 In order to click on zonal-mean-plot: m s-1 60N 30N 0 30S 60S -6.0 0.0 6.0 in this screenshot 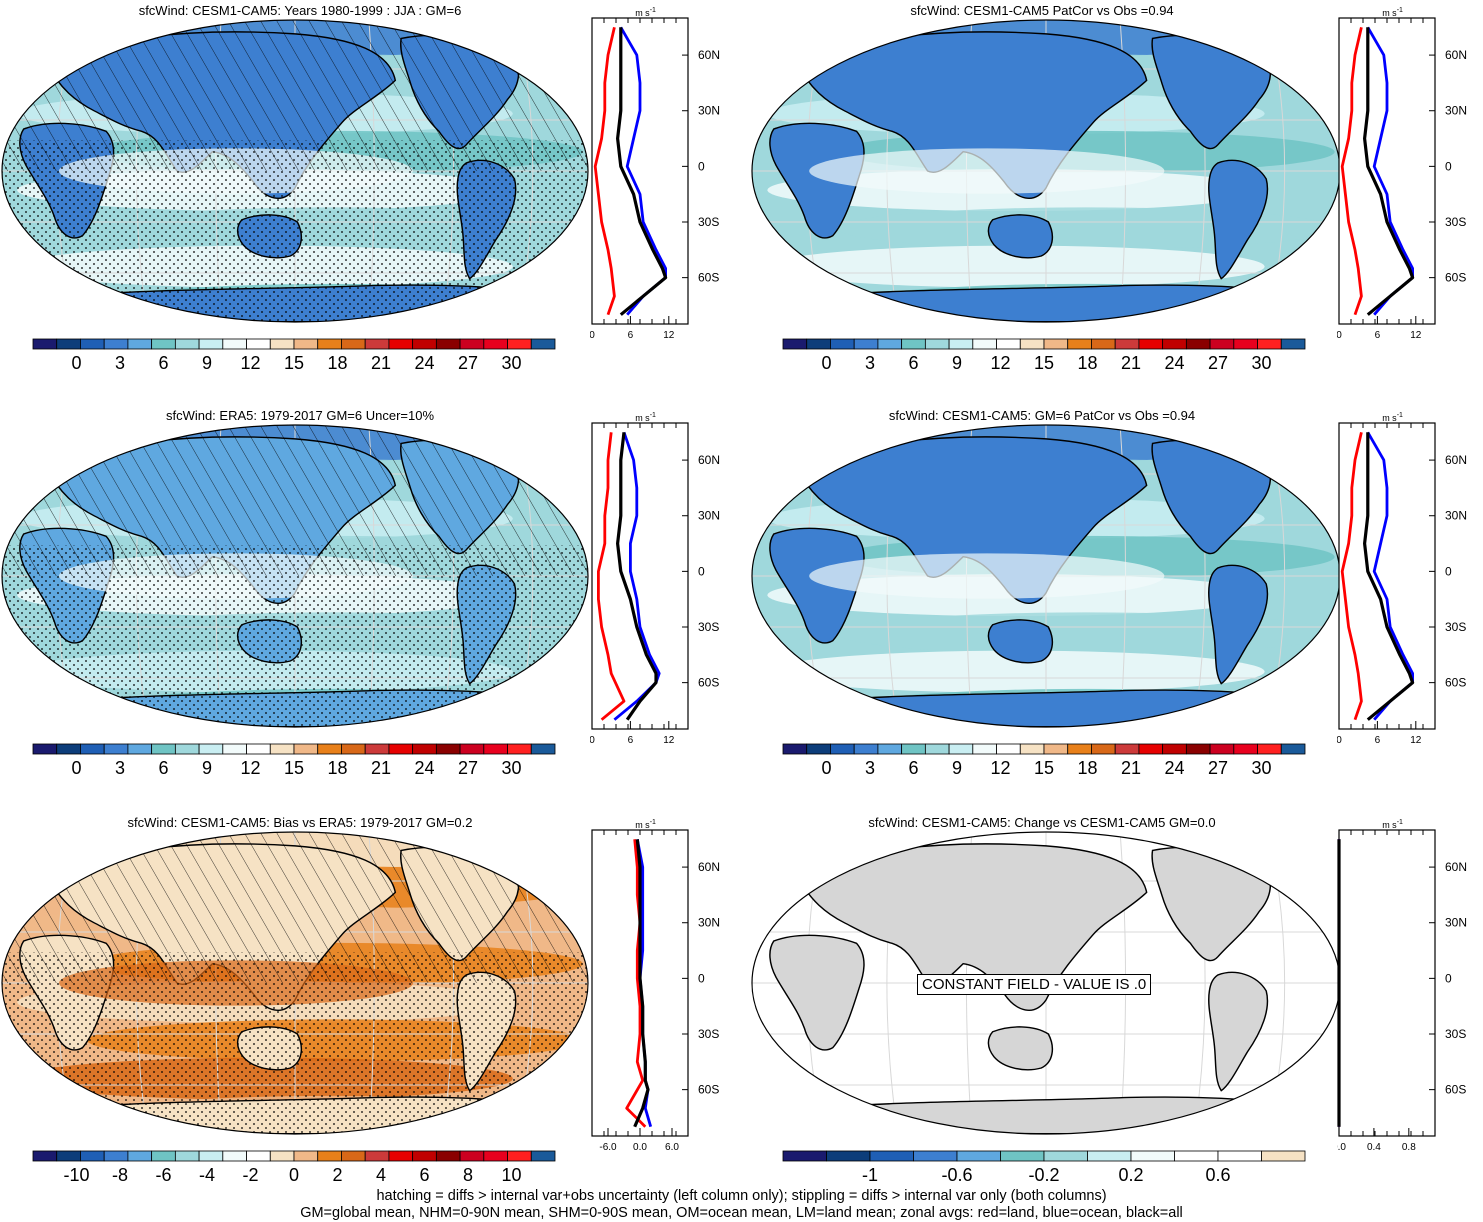, I will do `click(655, 986)`.